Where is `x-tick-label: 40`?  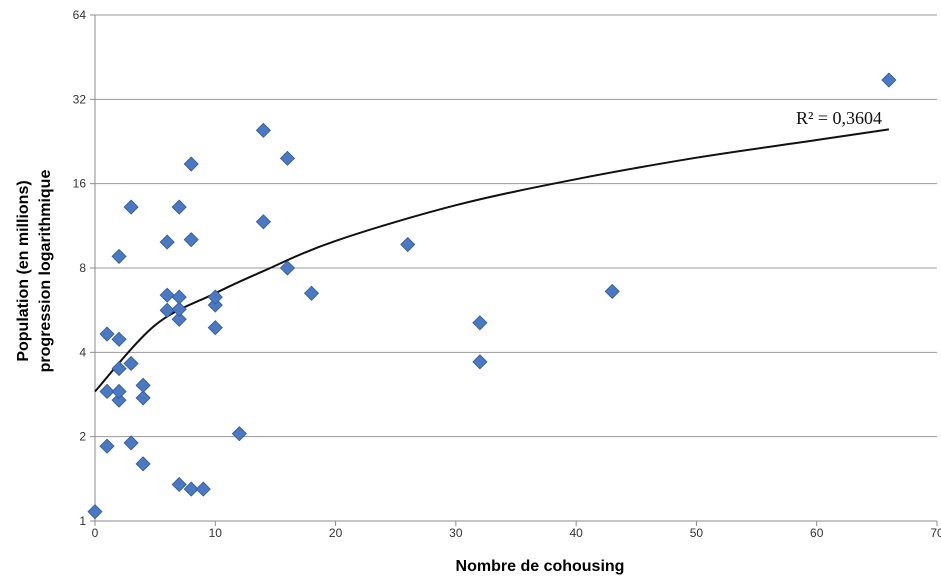
x-tick-label: 40 is located at coordinates (576, 533).